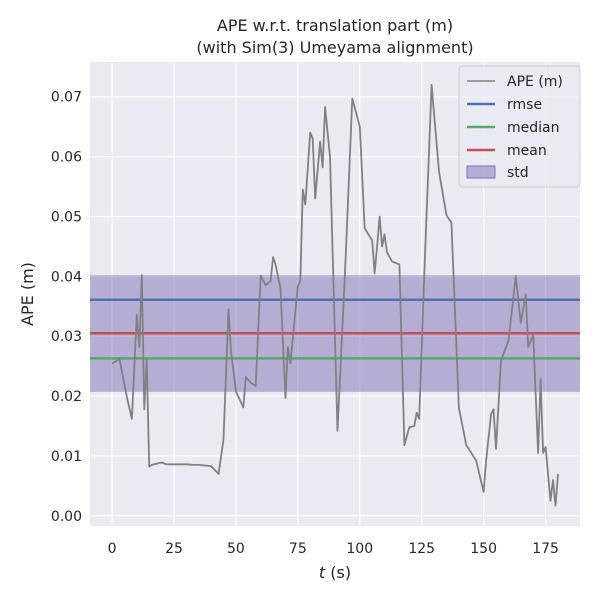 Image resolution: width=600 pixels, height=604 pixels. I want to click on x-tick-label: 75, so click(298, 549).